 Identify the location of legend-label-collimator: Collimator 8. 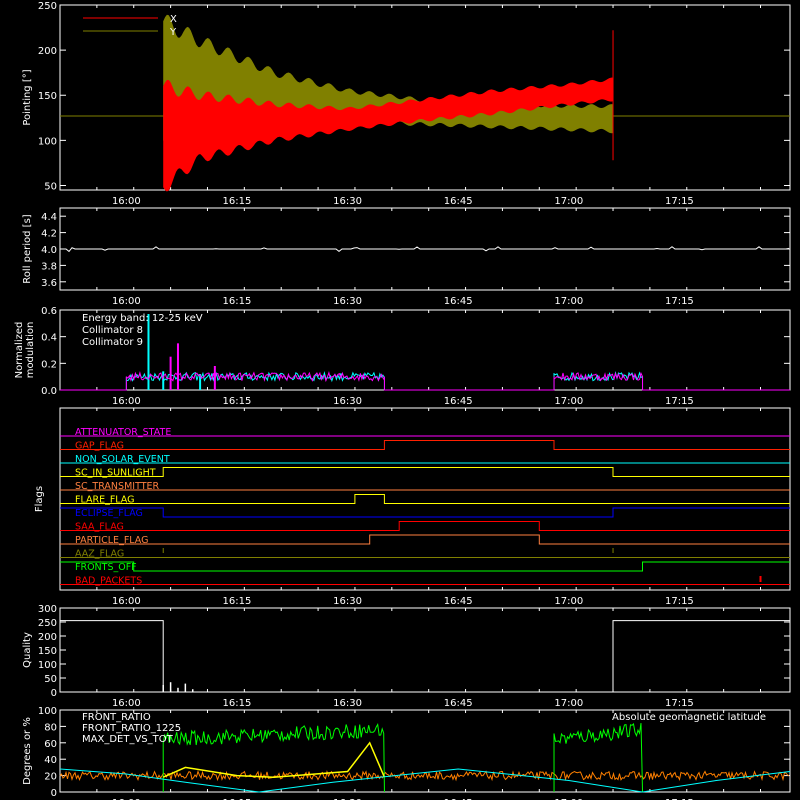
(112, 330).